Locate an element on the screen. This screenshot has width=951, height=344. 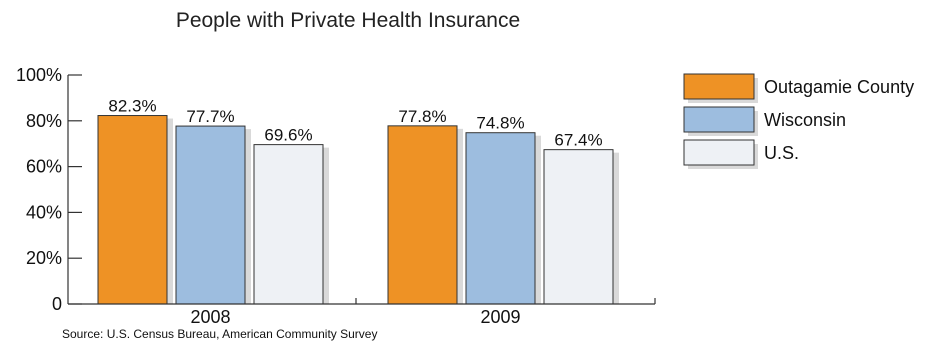
y-tick-label: 60% is located at coordinates (44, 167).